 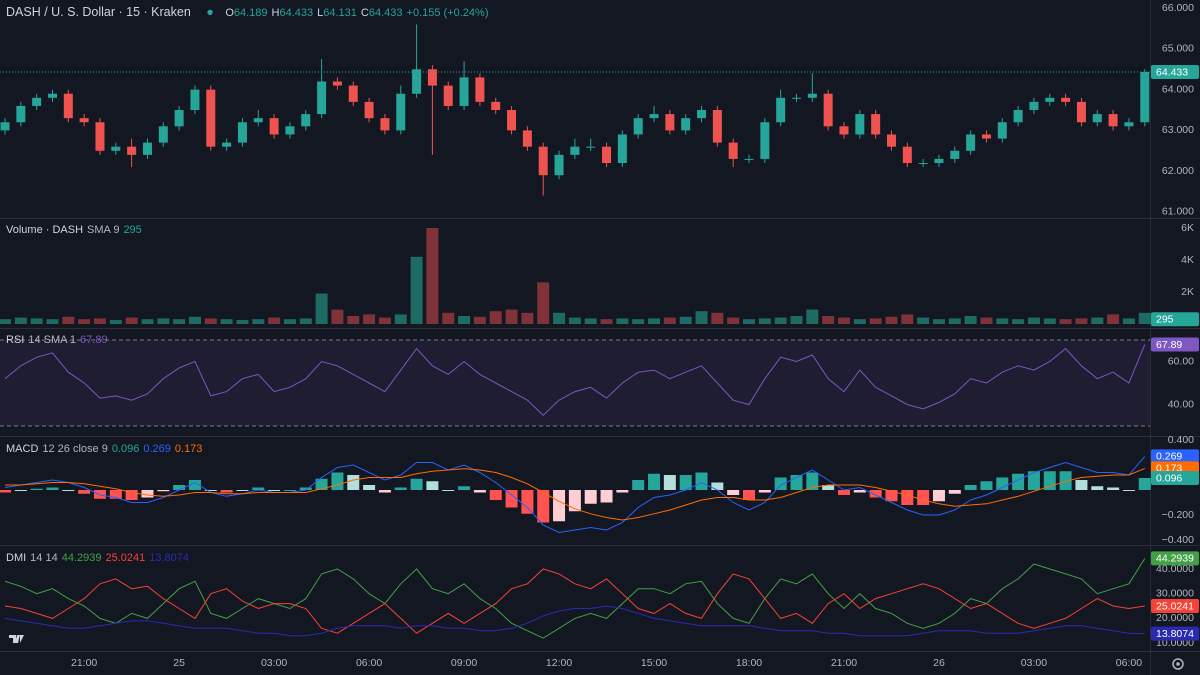 I want to click on x-tick-label: 15:00, so click(x=654, y=663).